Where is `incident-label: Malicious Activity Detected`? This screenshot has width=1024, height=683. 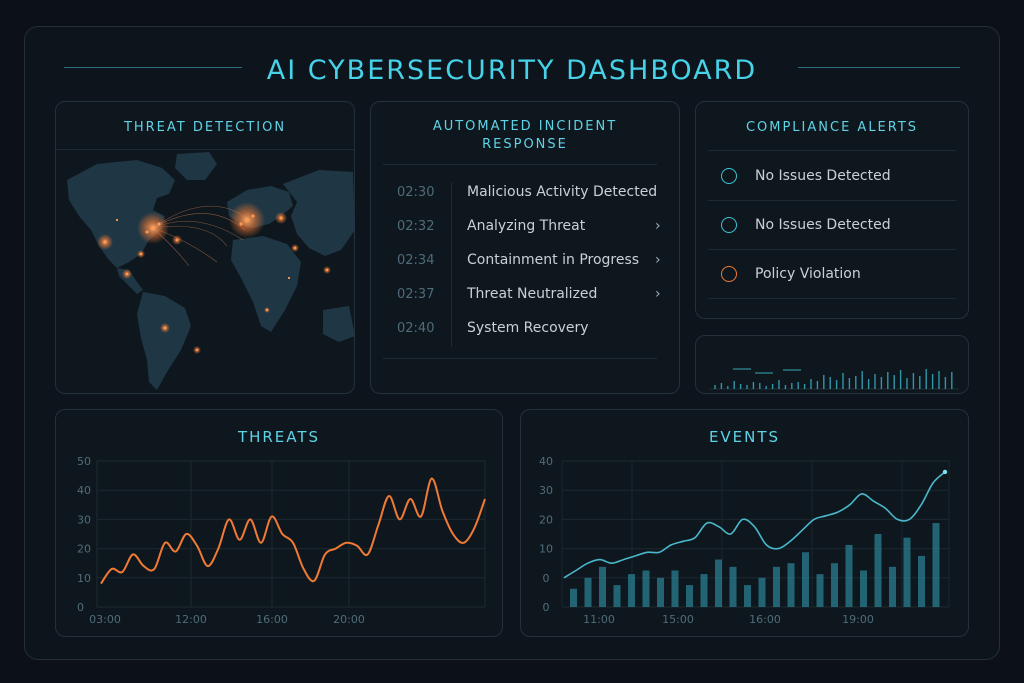
incident-label: Malicious Activity Detected is located at coordinates (562, 192).